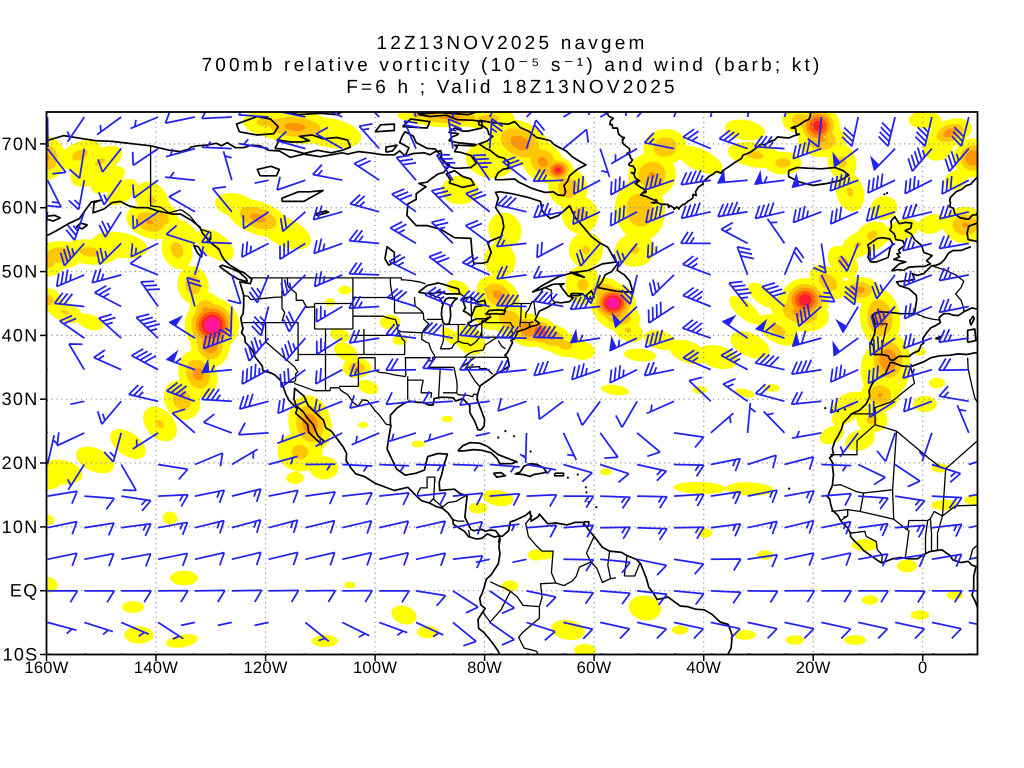  Describe the element at coordinates (512, 87) in the screenshot. I see `svg-text: F=6 h ; Valid 18Z13NOV2025` at that location.